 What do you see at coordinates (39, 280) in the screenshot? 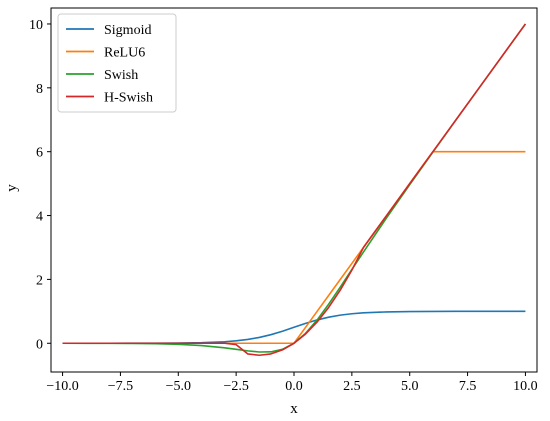
I see `y-tick-label: 2` at bounding box center [39, 280].